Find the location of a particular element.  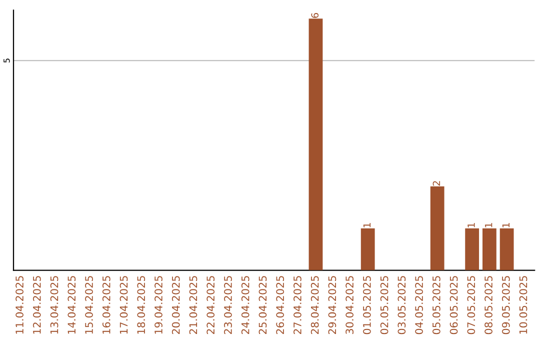

x-tick-label: 27.04.2025 is located at coordinates (298, 305).